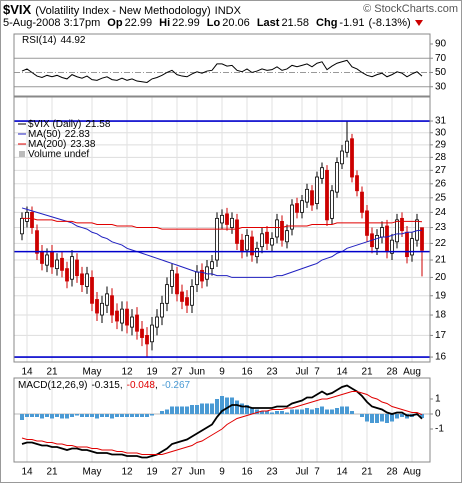 This screenshot has width=462, height=483. I want to click on y-tick-label: 1, so click(438, 399).